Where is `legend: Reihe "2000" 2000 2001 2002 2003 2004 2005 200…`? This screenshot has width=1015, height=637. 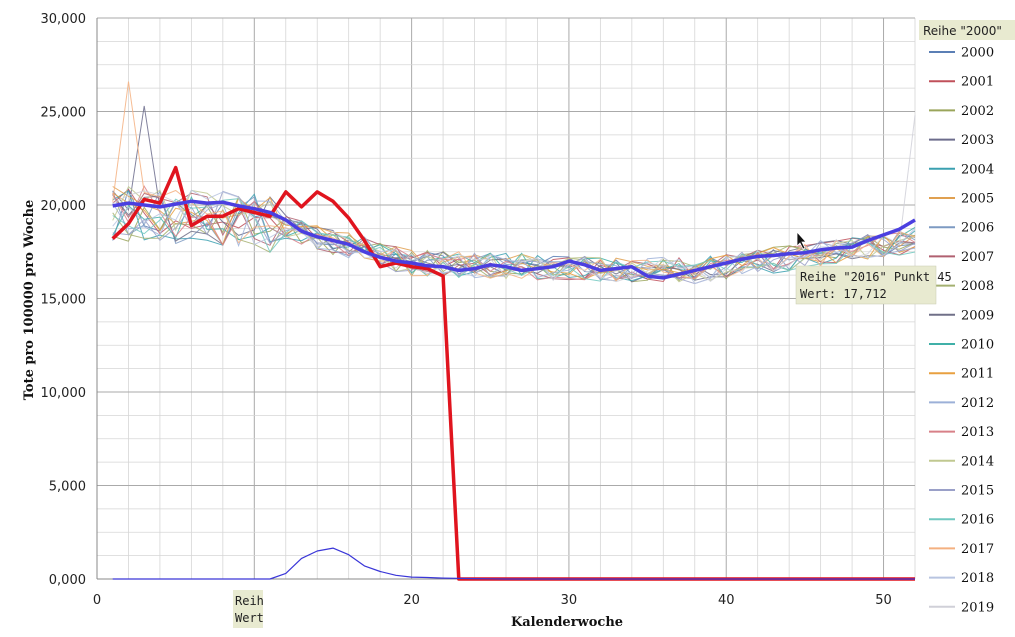
legend: Reihe "2000" 2000 2001 2002 2003 2004 2005 200… is located at coordinates (967, 317).